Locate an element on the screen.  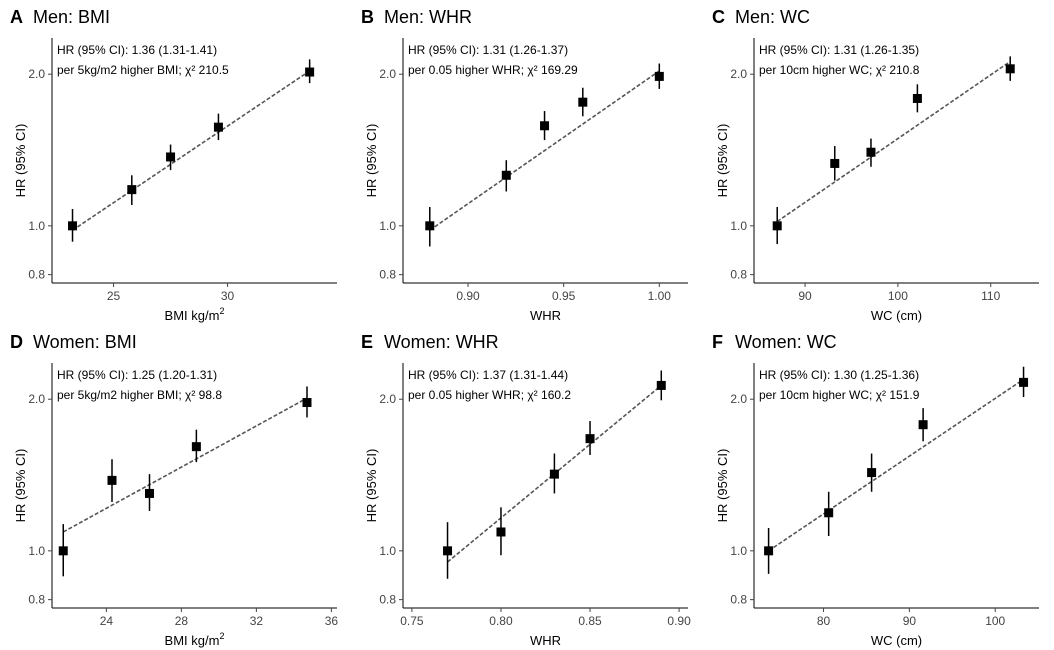
x-tick-label: 0.90 is located at coordinates (679, 621).